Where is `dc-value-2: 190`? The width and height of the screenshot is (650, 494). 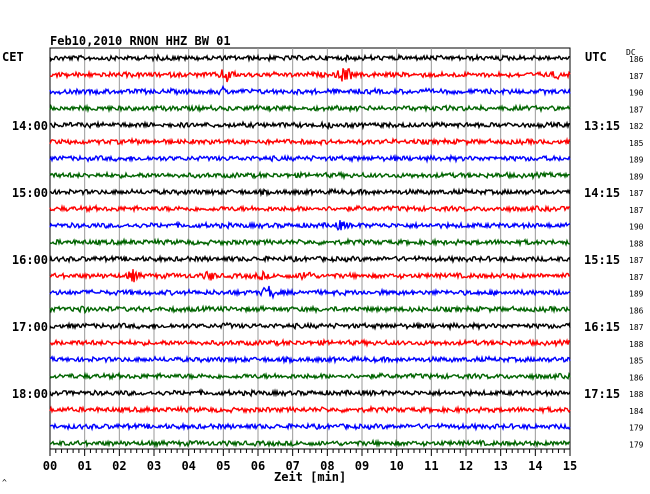
dc-value-2: 190 is located at coordinates (636, 93).